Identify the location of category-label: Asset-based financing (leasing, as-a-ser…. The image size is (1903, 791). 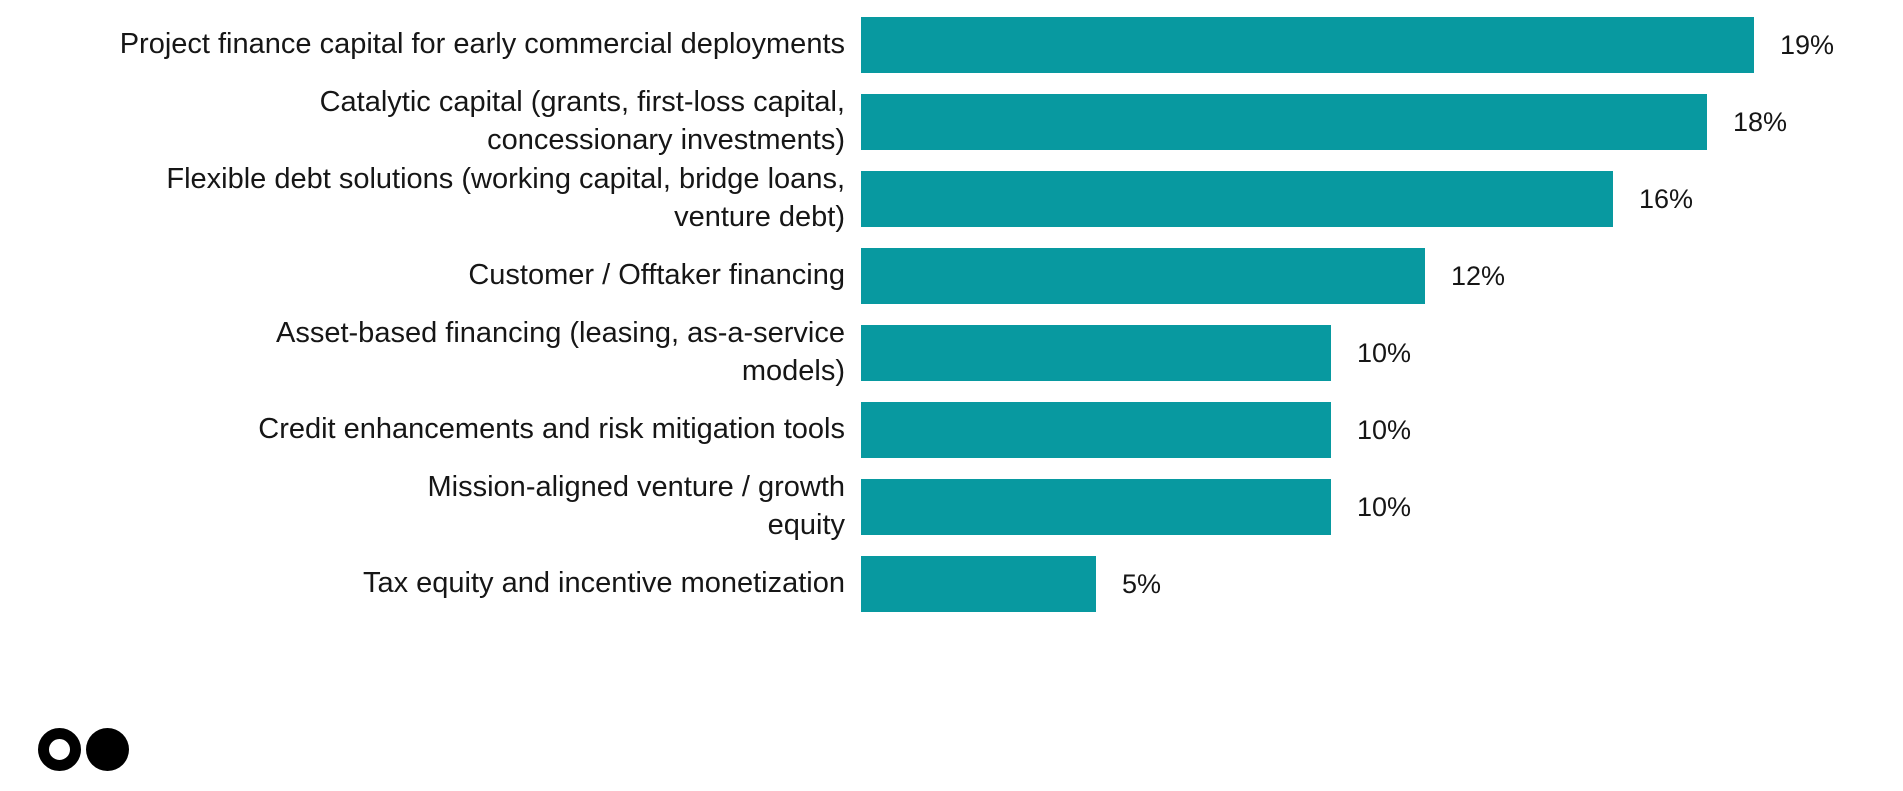
(560, 352).